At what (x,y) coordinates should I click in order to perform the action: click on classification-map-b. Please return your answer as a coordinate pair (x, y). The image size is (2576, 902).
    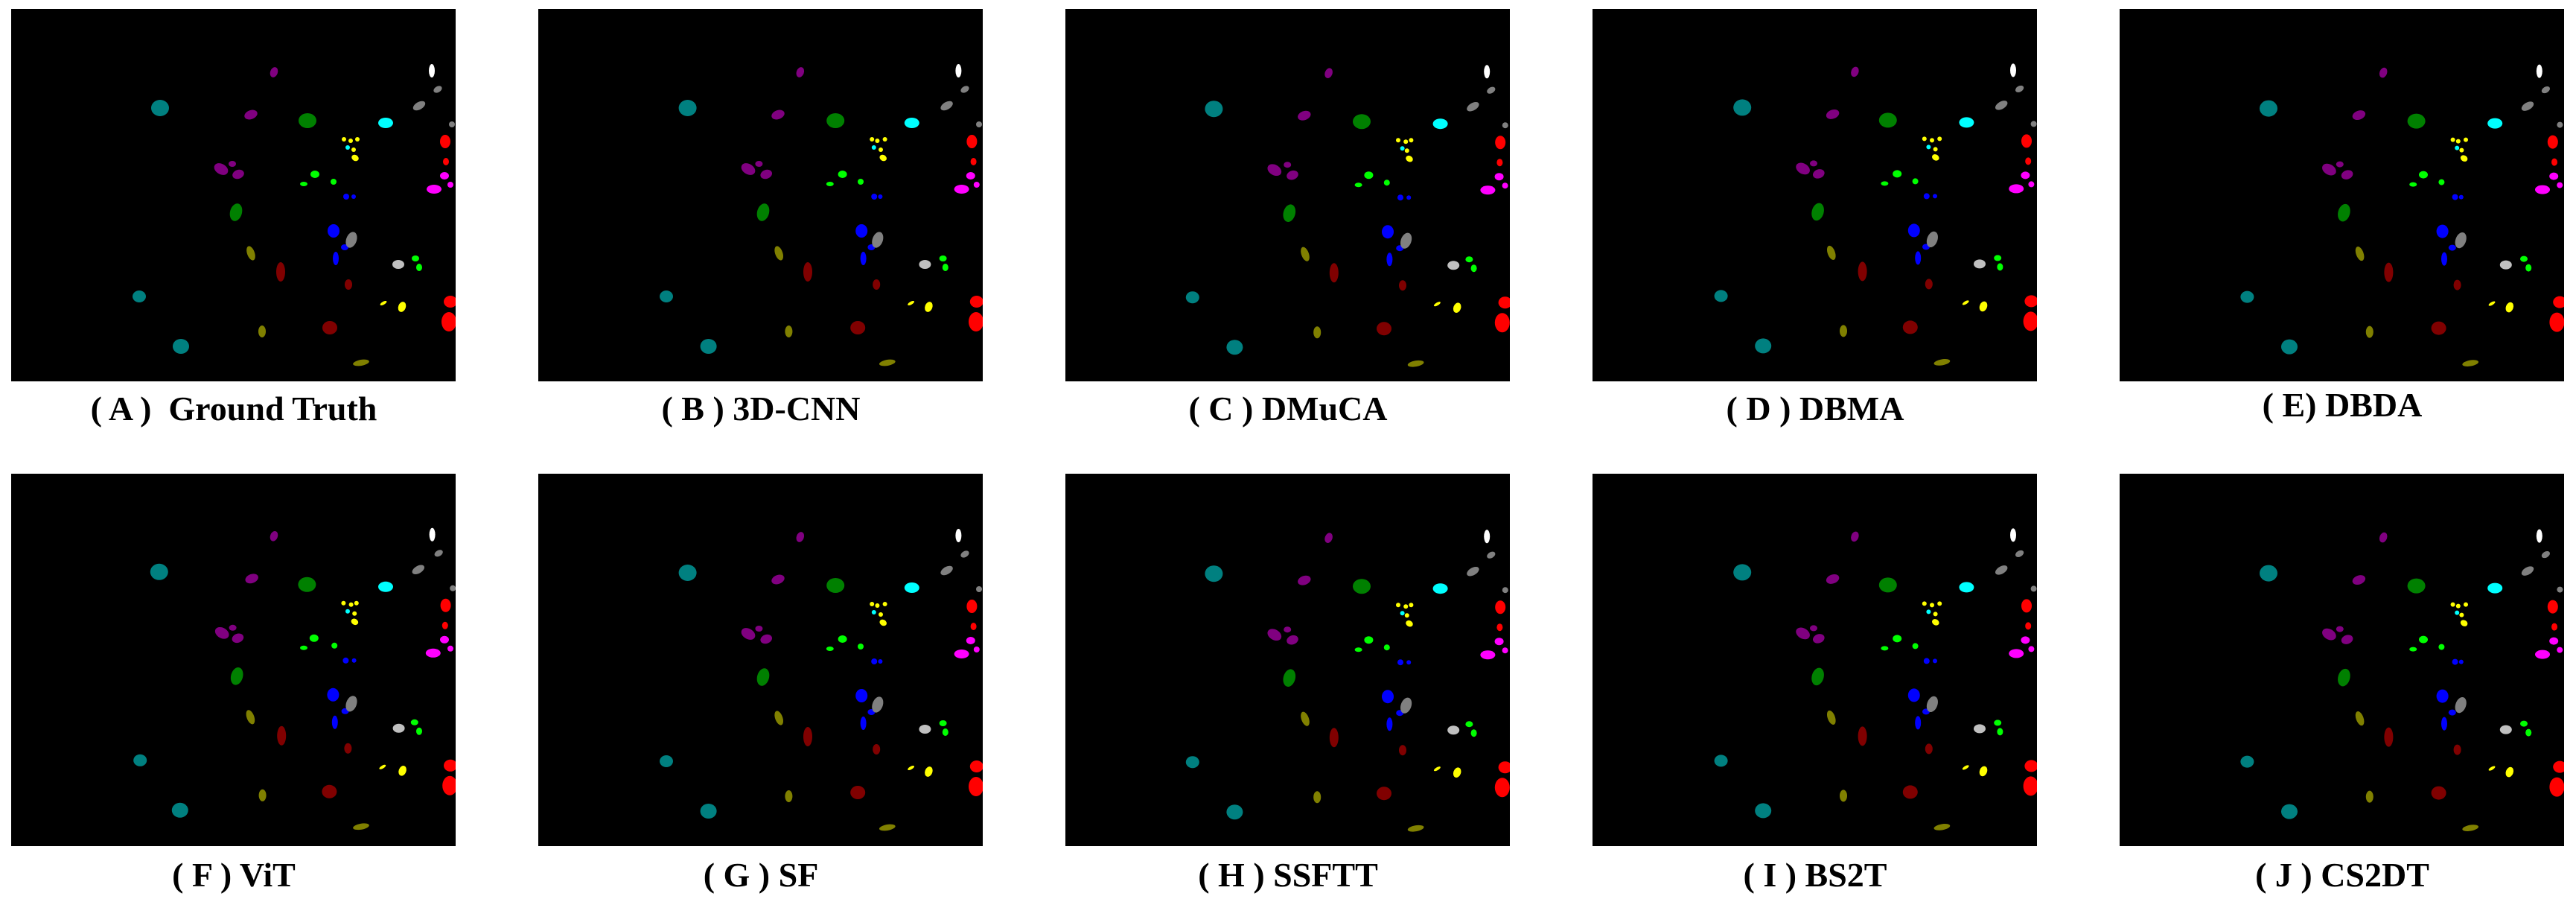
    Looking at the image, I should click on (760, 195).